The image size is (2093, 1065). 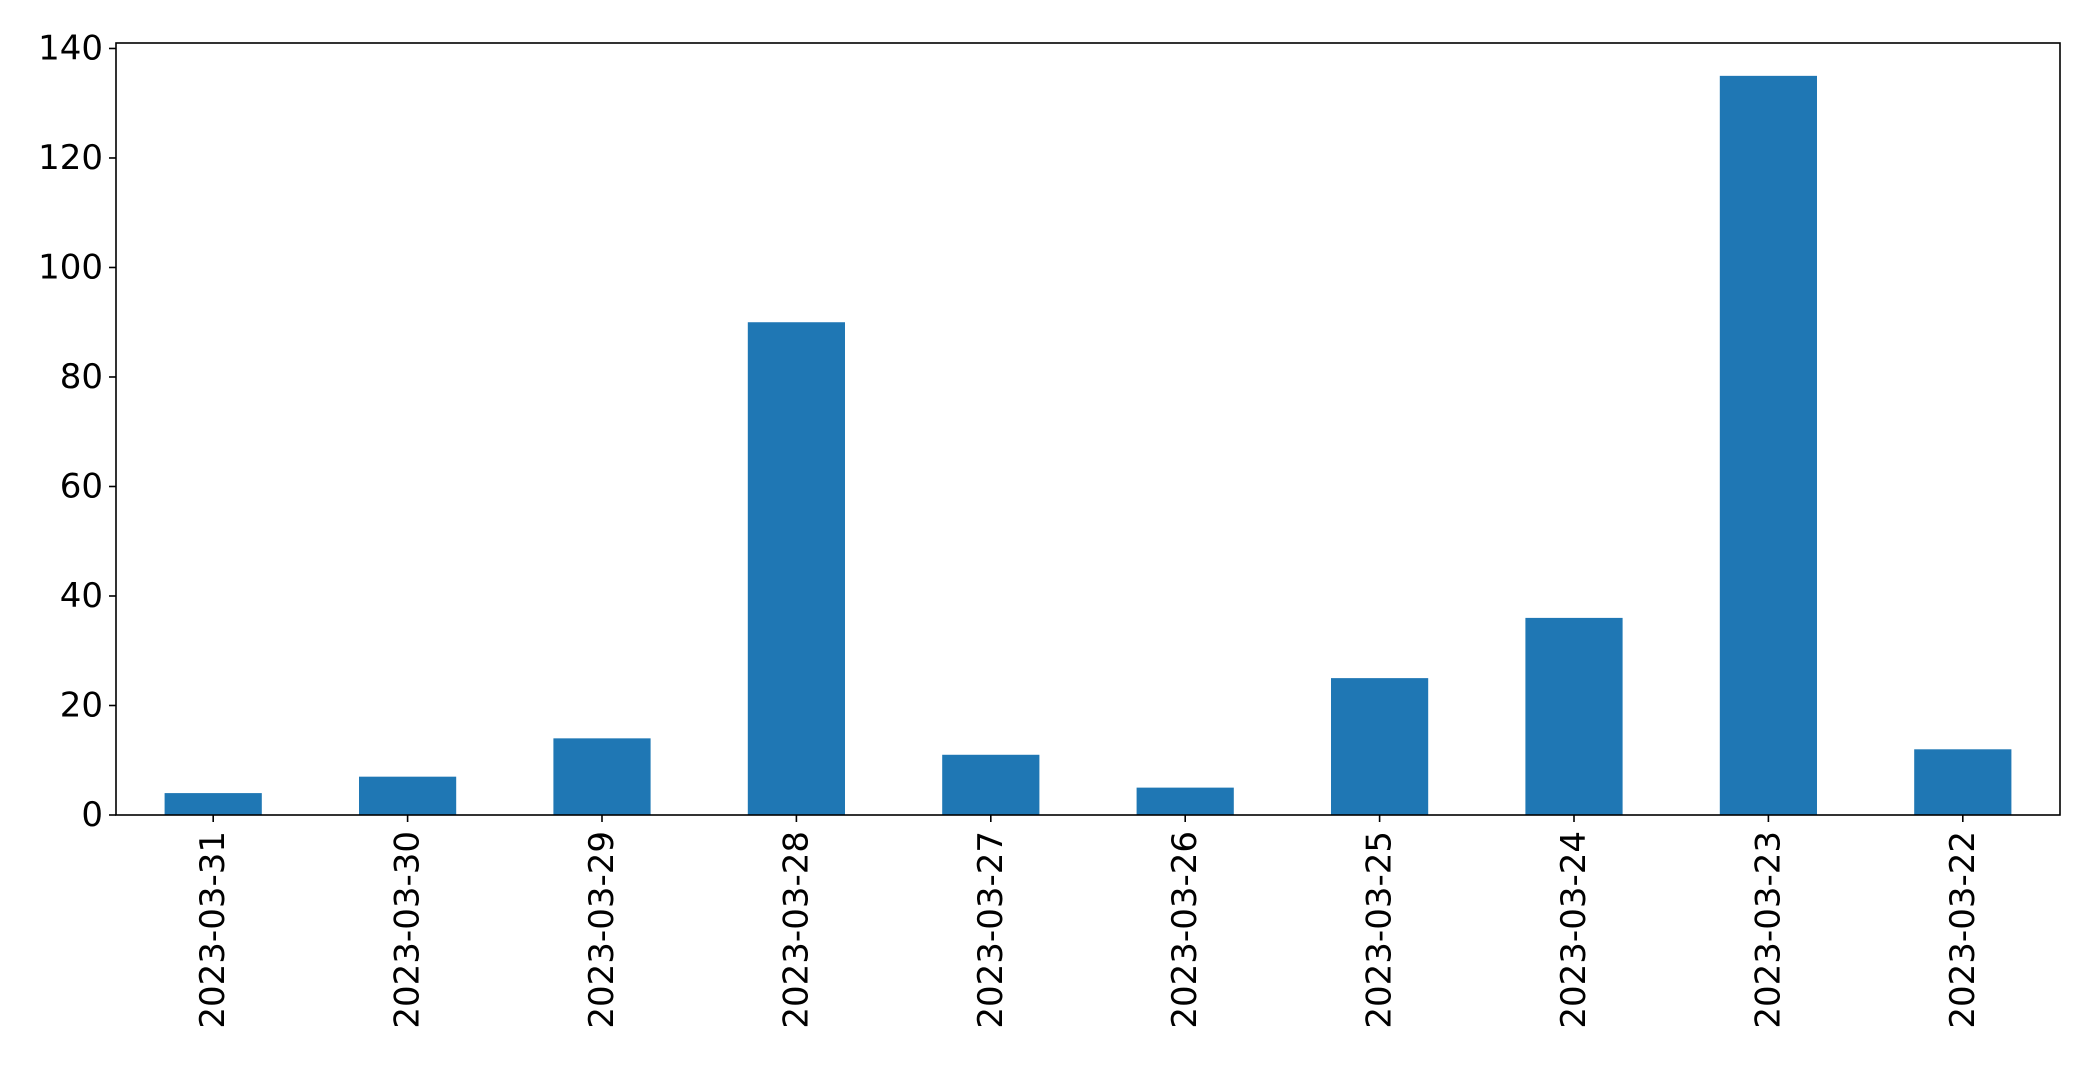 What do you see at coordinates (70, 158) in the screenshot?
I see `y-tick-label: 120` at bounding box center [70, 158].